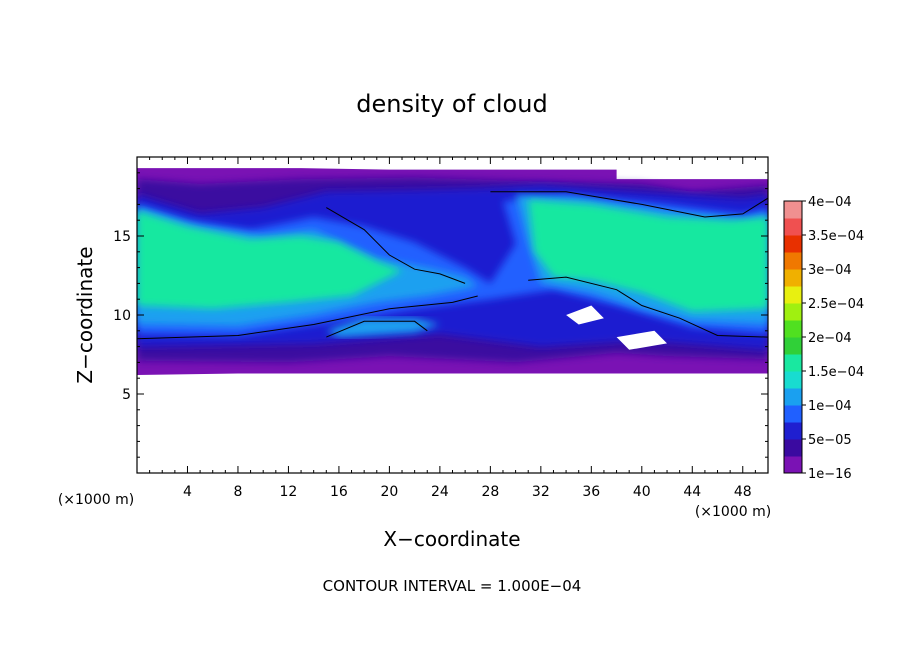  I want to click on y-tick-label: 5, so click(126, 395).